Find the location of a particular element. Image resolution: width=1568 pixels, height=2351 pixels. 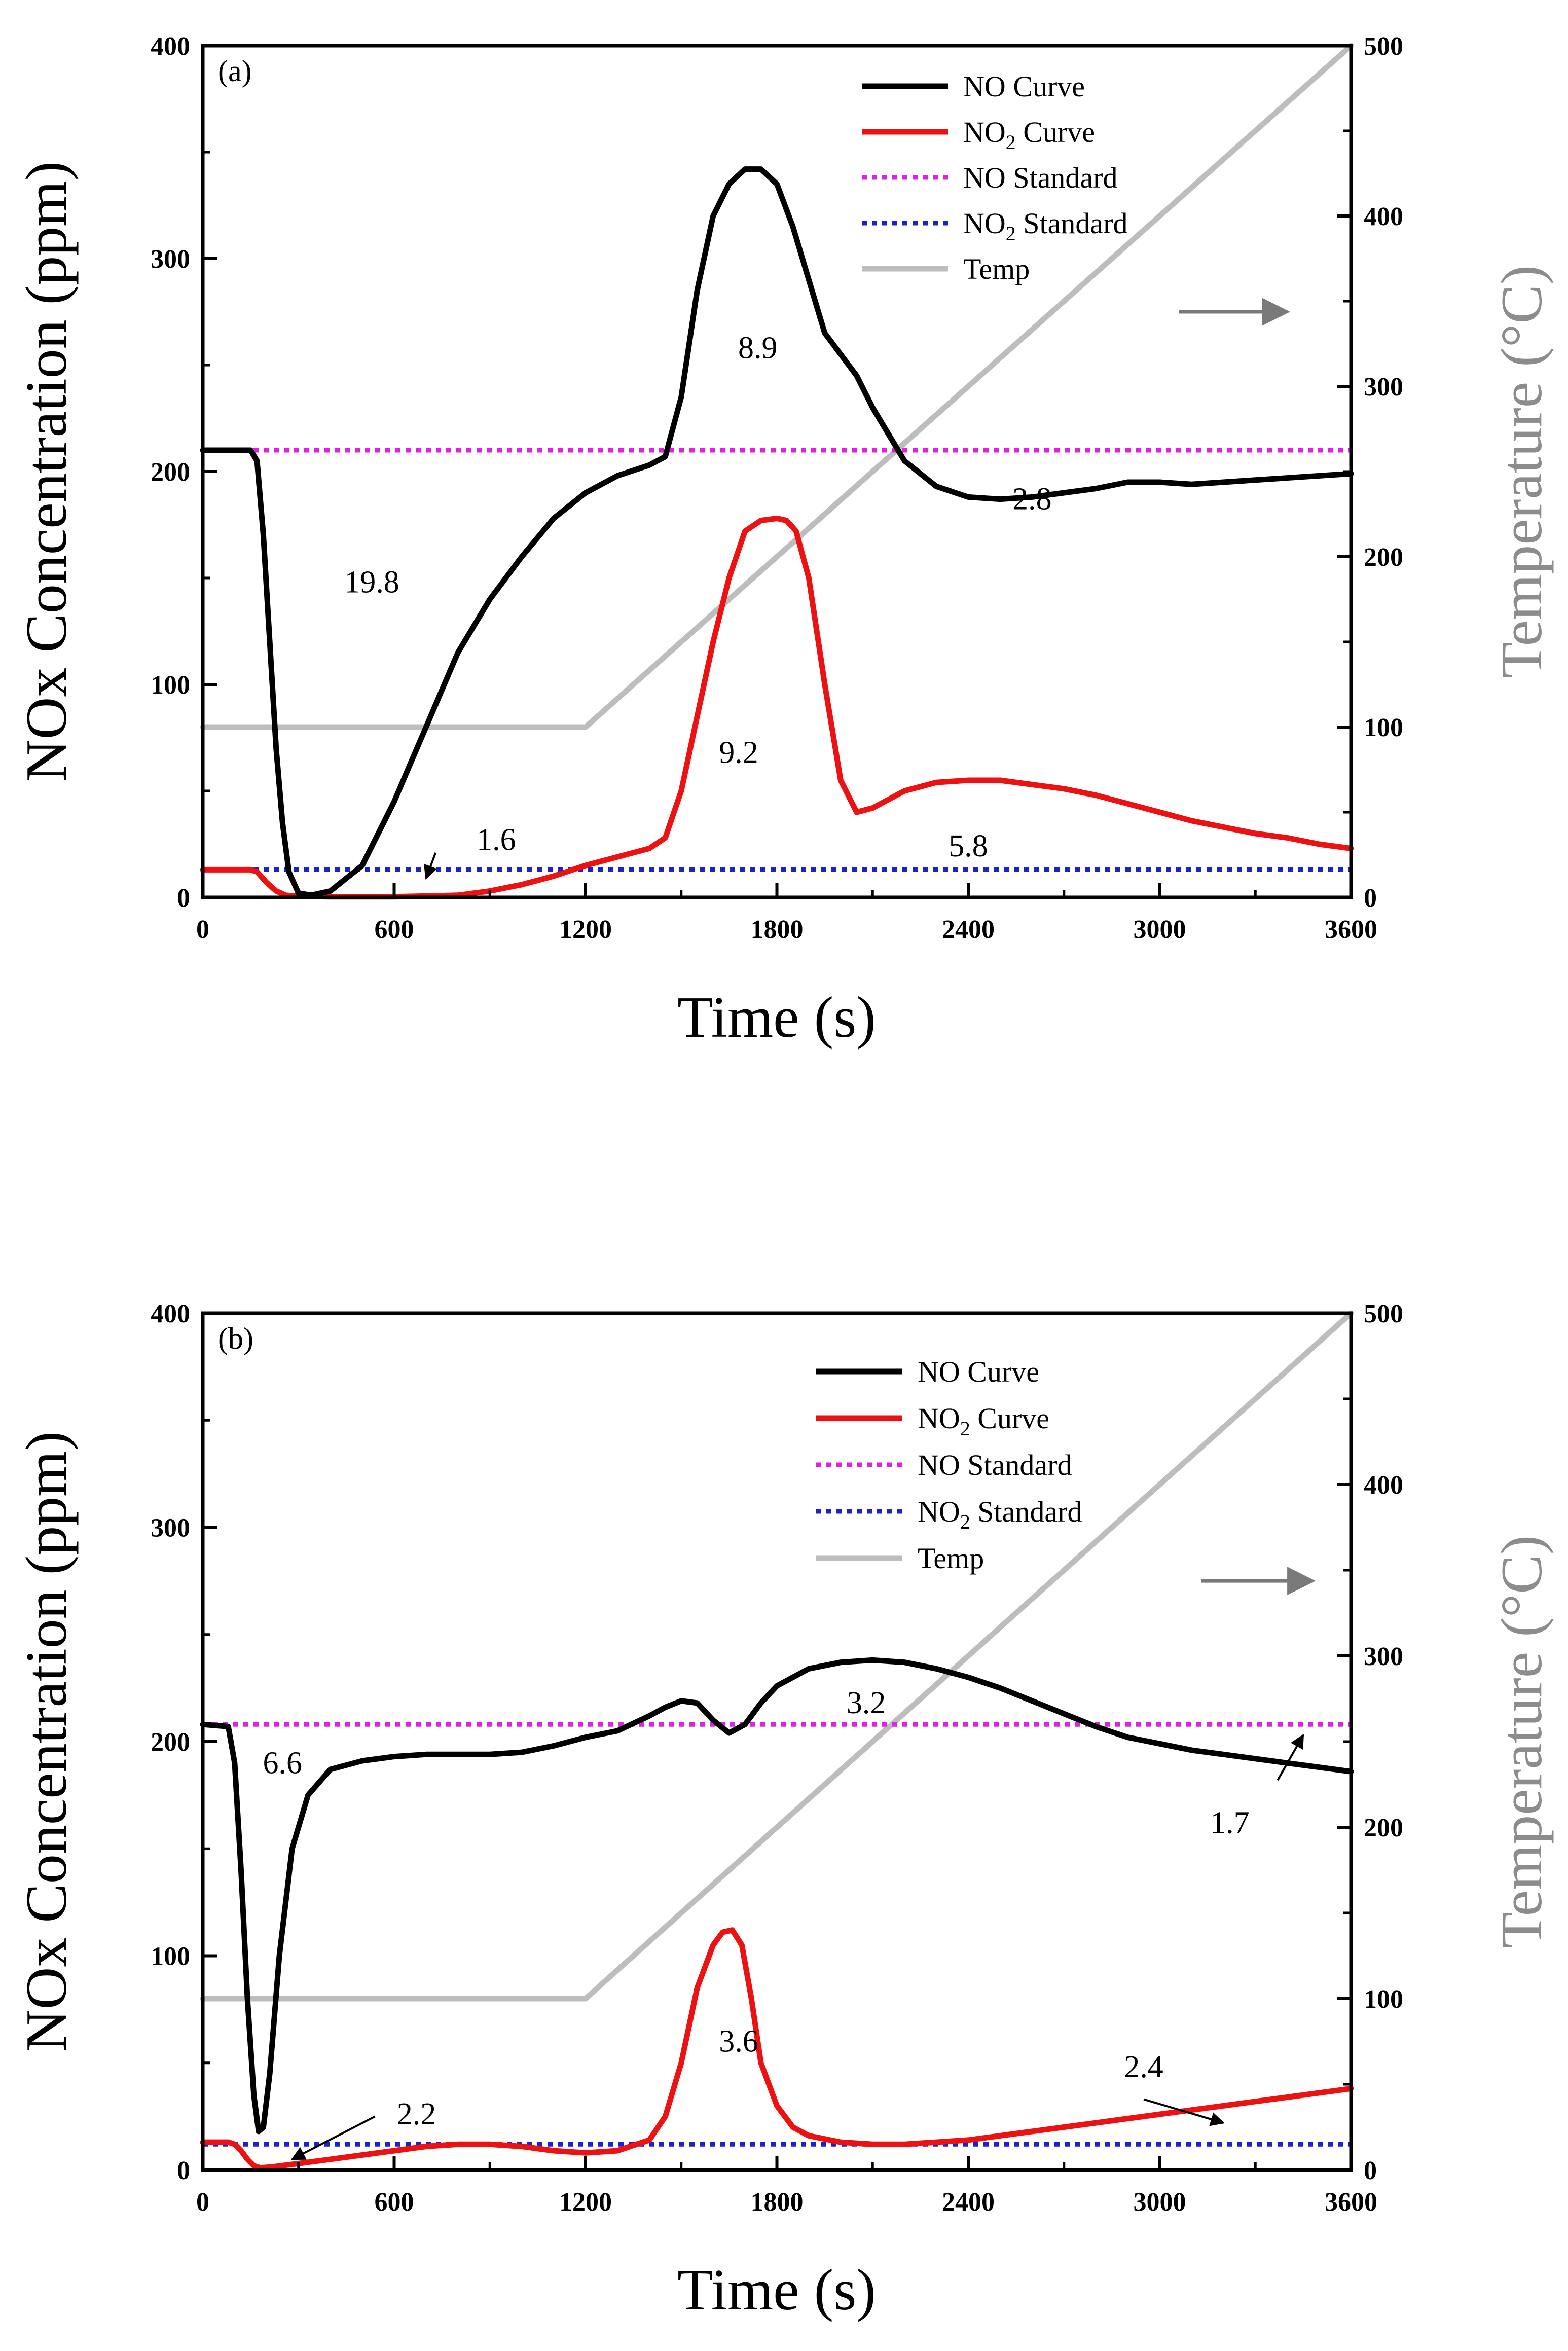

y-axis-title-a: NOx Concentration (ppm) is located at coordinates (46, 472).